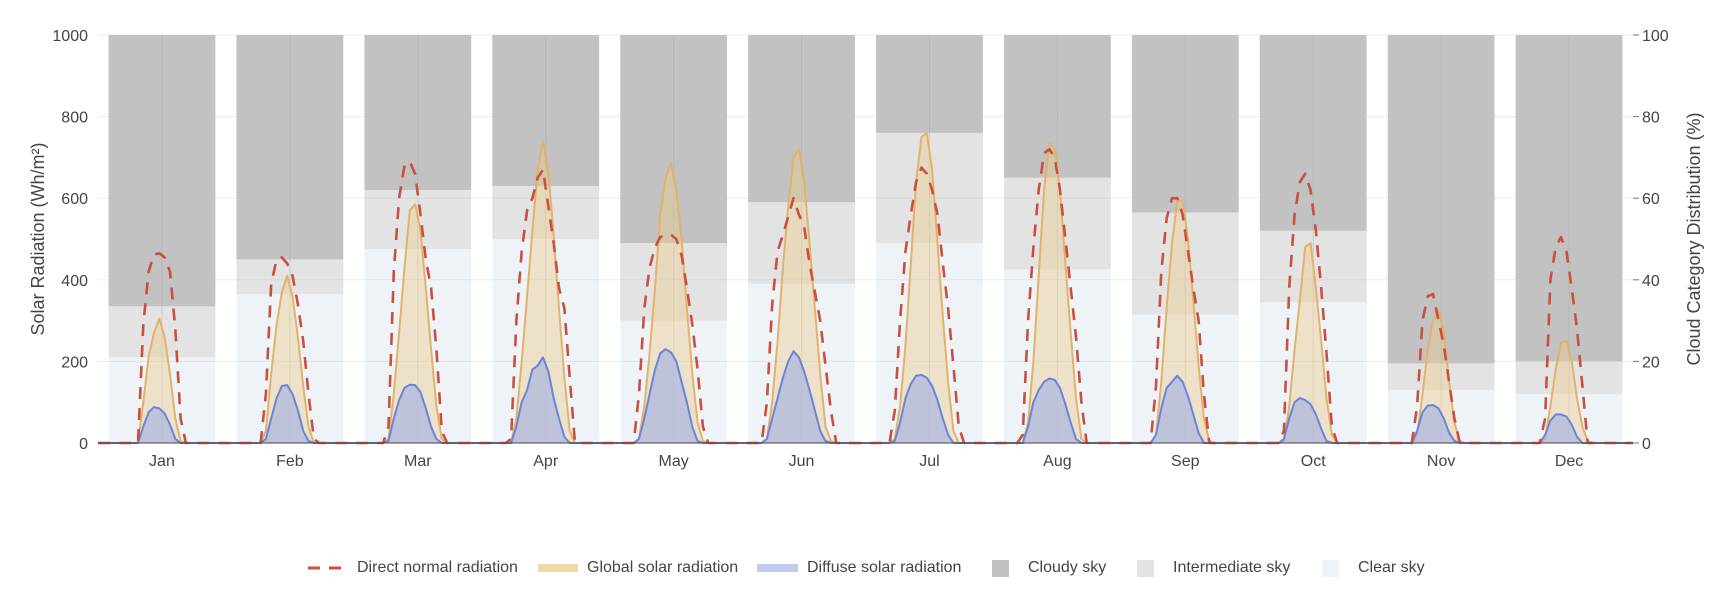 The width and height of the screenshot is (1732, 595). Describe the element at coordinates (546, 461) in the screenshot. I see `x-tick-label: Apr` at that location.